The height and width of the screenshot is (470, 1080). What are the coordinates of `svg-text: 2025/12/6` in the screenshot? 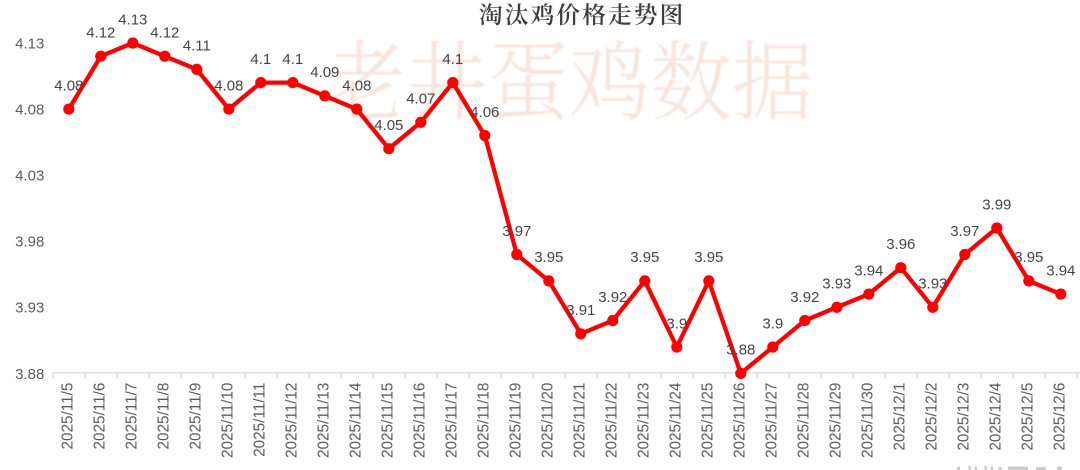 It's located at (1060, 417).